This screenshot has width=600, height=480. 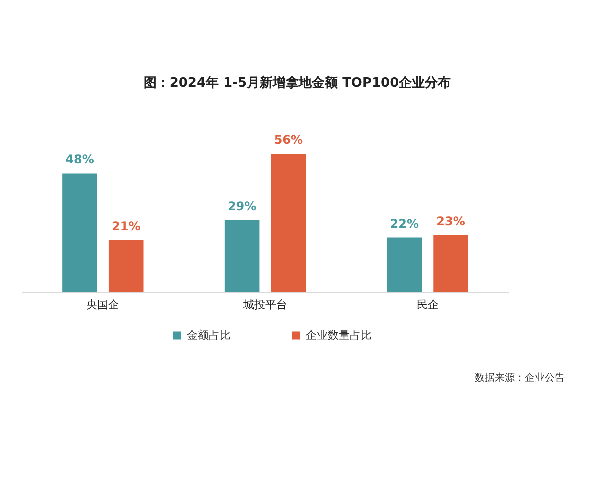 What do you see at coordinates (427, 305) in the screenshot?
I see `x-tick-label: 民企` at bounding box center [427, 305].